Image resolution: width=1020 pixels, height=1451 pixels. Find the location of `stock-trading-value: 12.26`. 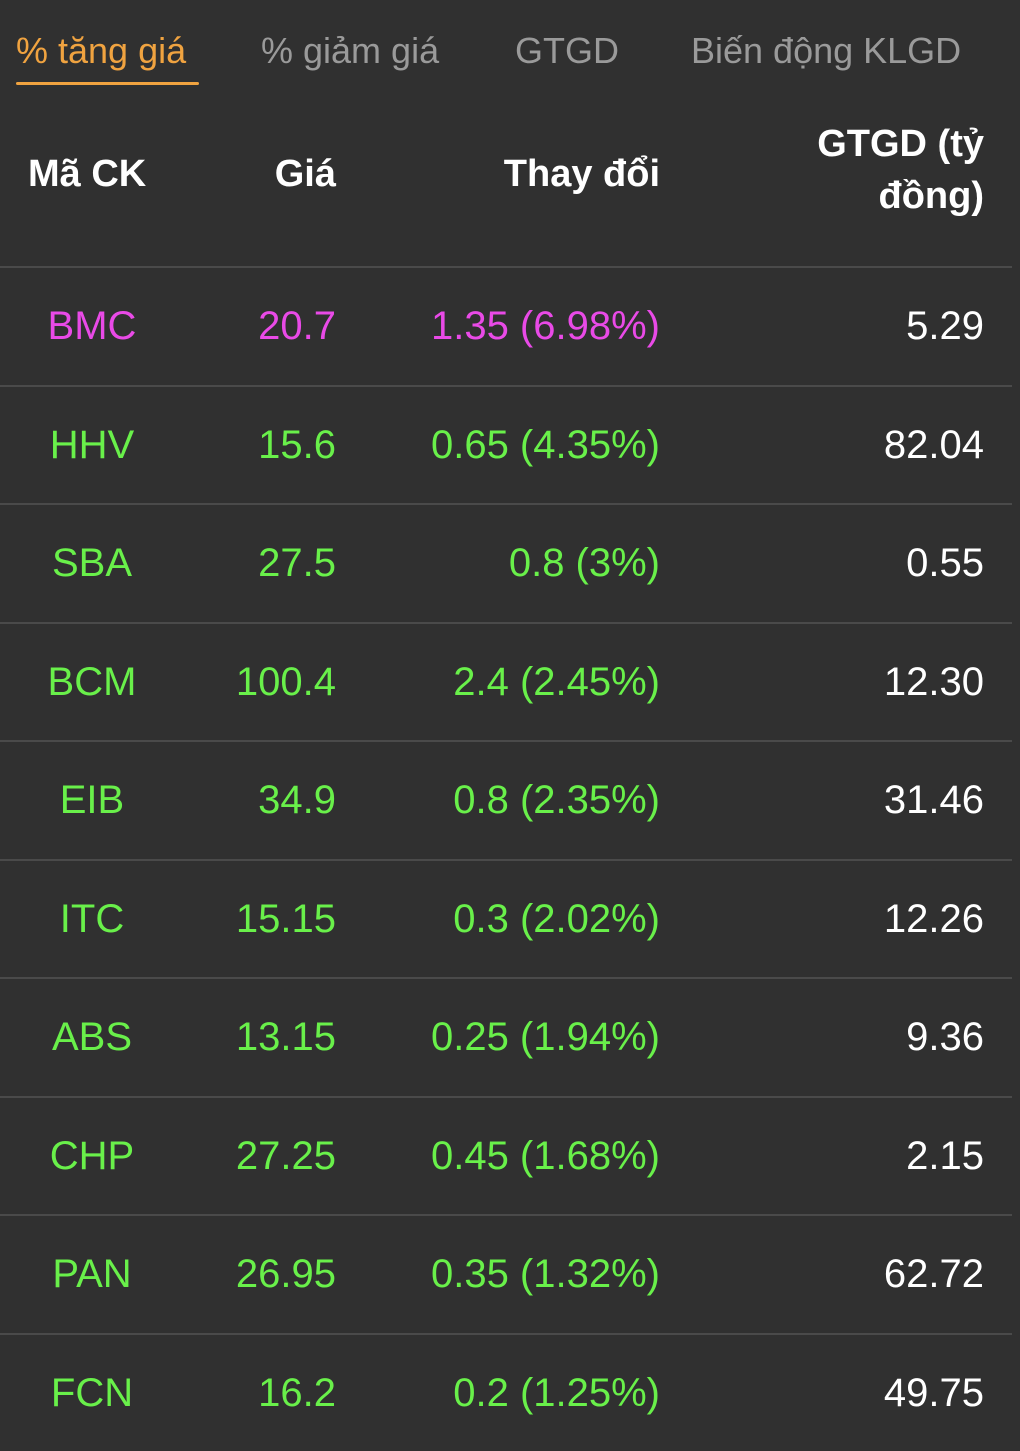

stock-trading-value: 12.26 is located at coordinates (934, 919).